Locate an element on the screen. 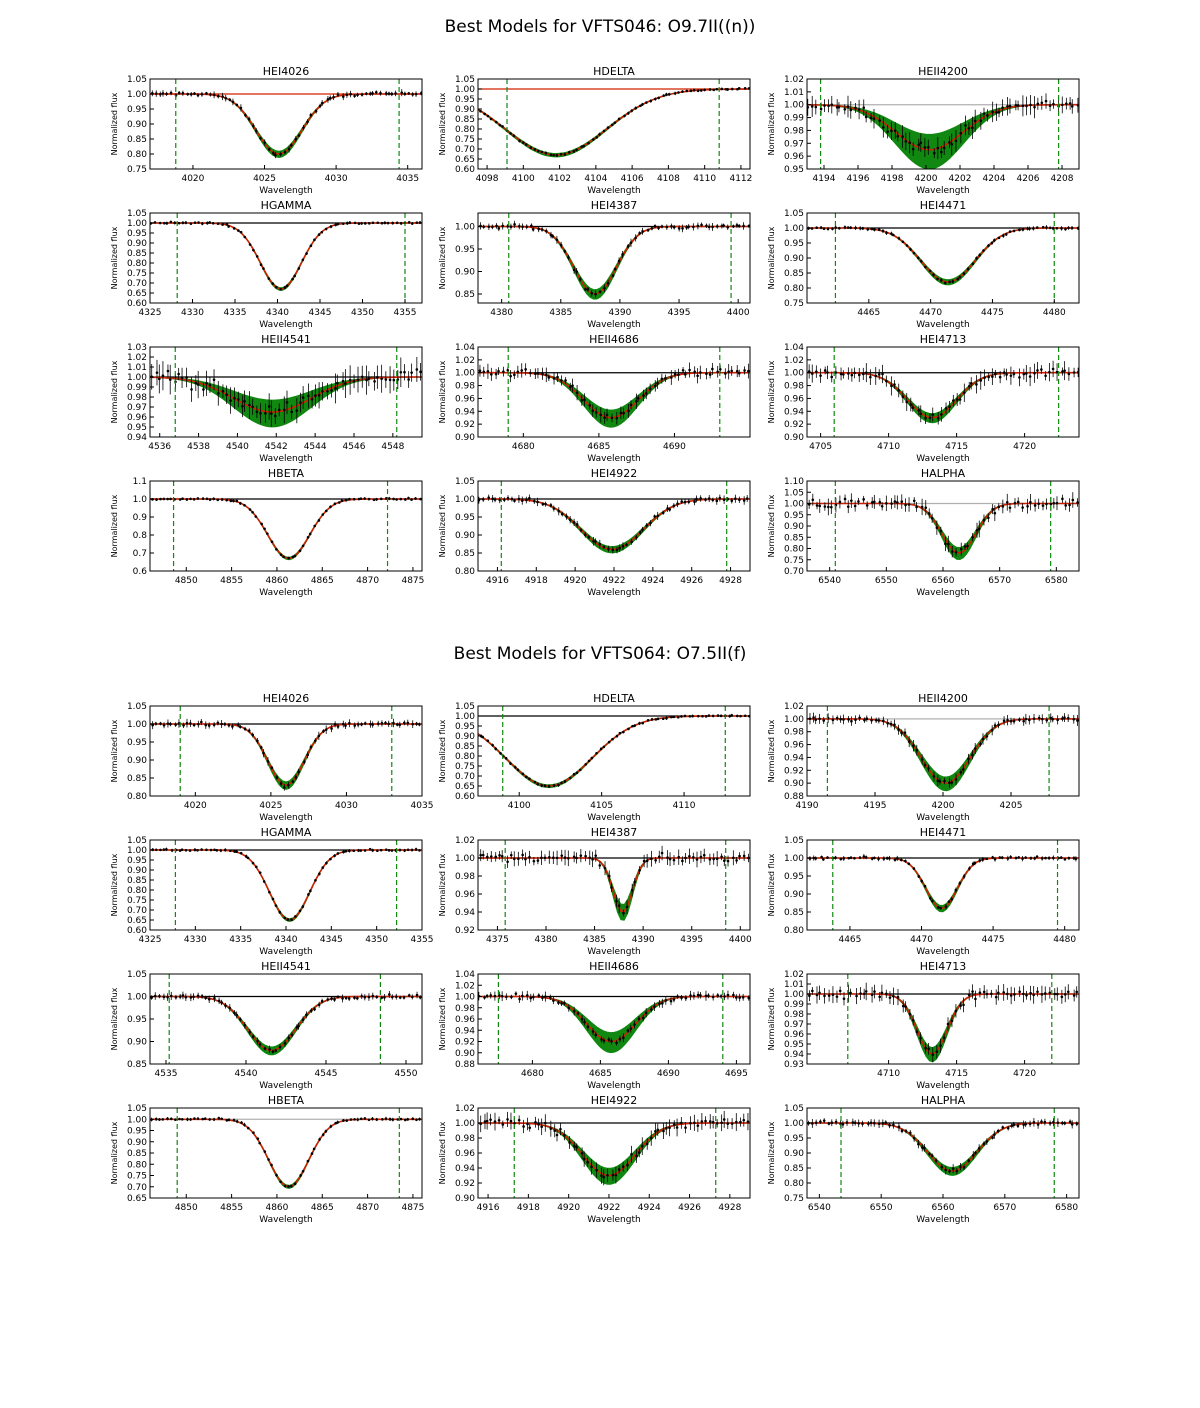 Image resolution: width=1200 pixels, height=1408 pixels. x-tick-label: 4102 is located at coordinates (559, 179).